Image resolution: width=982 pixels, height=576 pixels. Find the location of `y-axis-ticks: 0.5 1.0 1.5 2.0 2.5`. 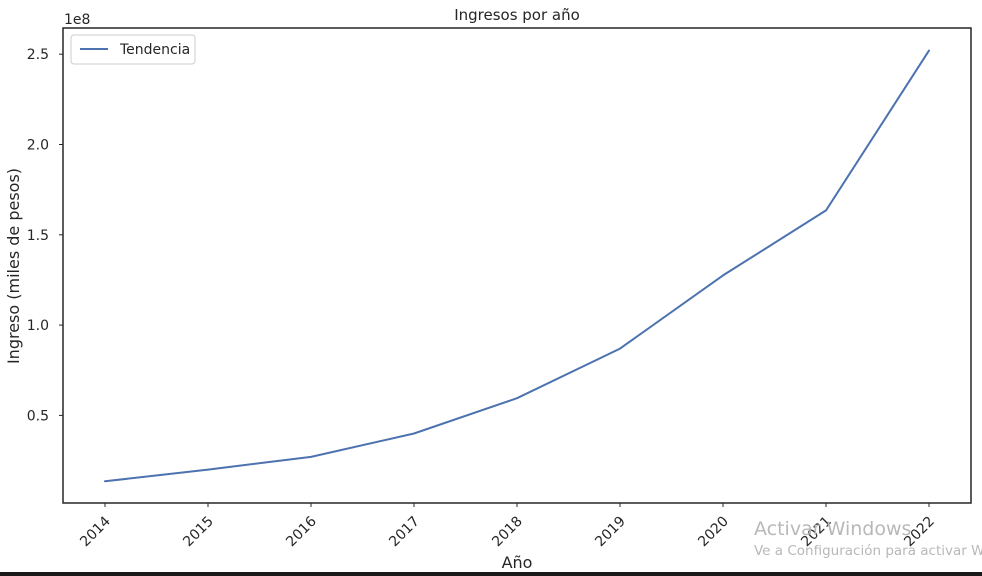

y-axis-ticks: 0.5 1.0 1.5 2.0 2.5 is located at coordinates (45, 235).